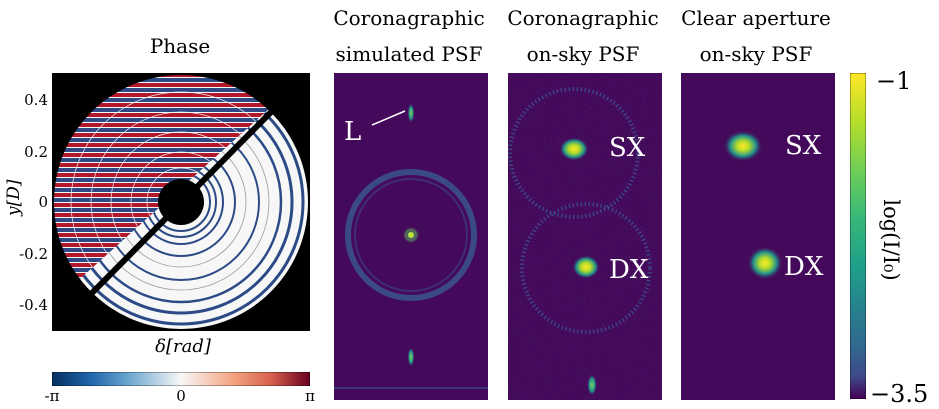  What do you see at coordinates (353, 132) in the screenshot?
I see `annotation-l: L` at bounding box center [353, 132].